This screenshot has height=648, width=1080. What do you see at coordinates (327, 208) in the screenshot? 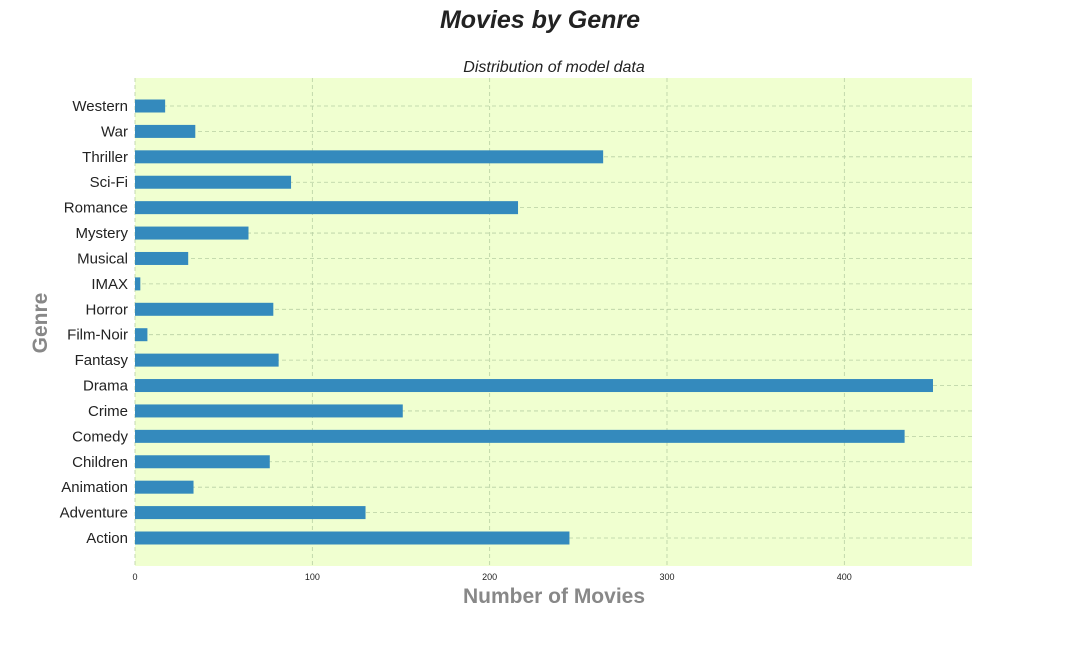
I see `bar-romance` at bounding box center [327, 208].